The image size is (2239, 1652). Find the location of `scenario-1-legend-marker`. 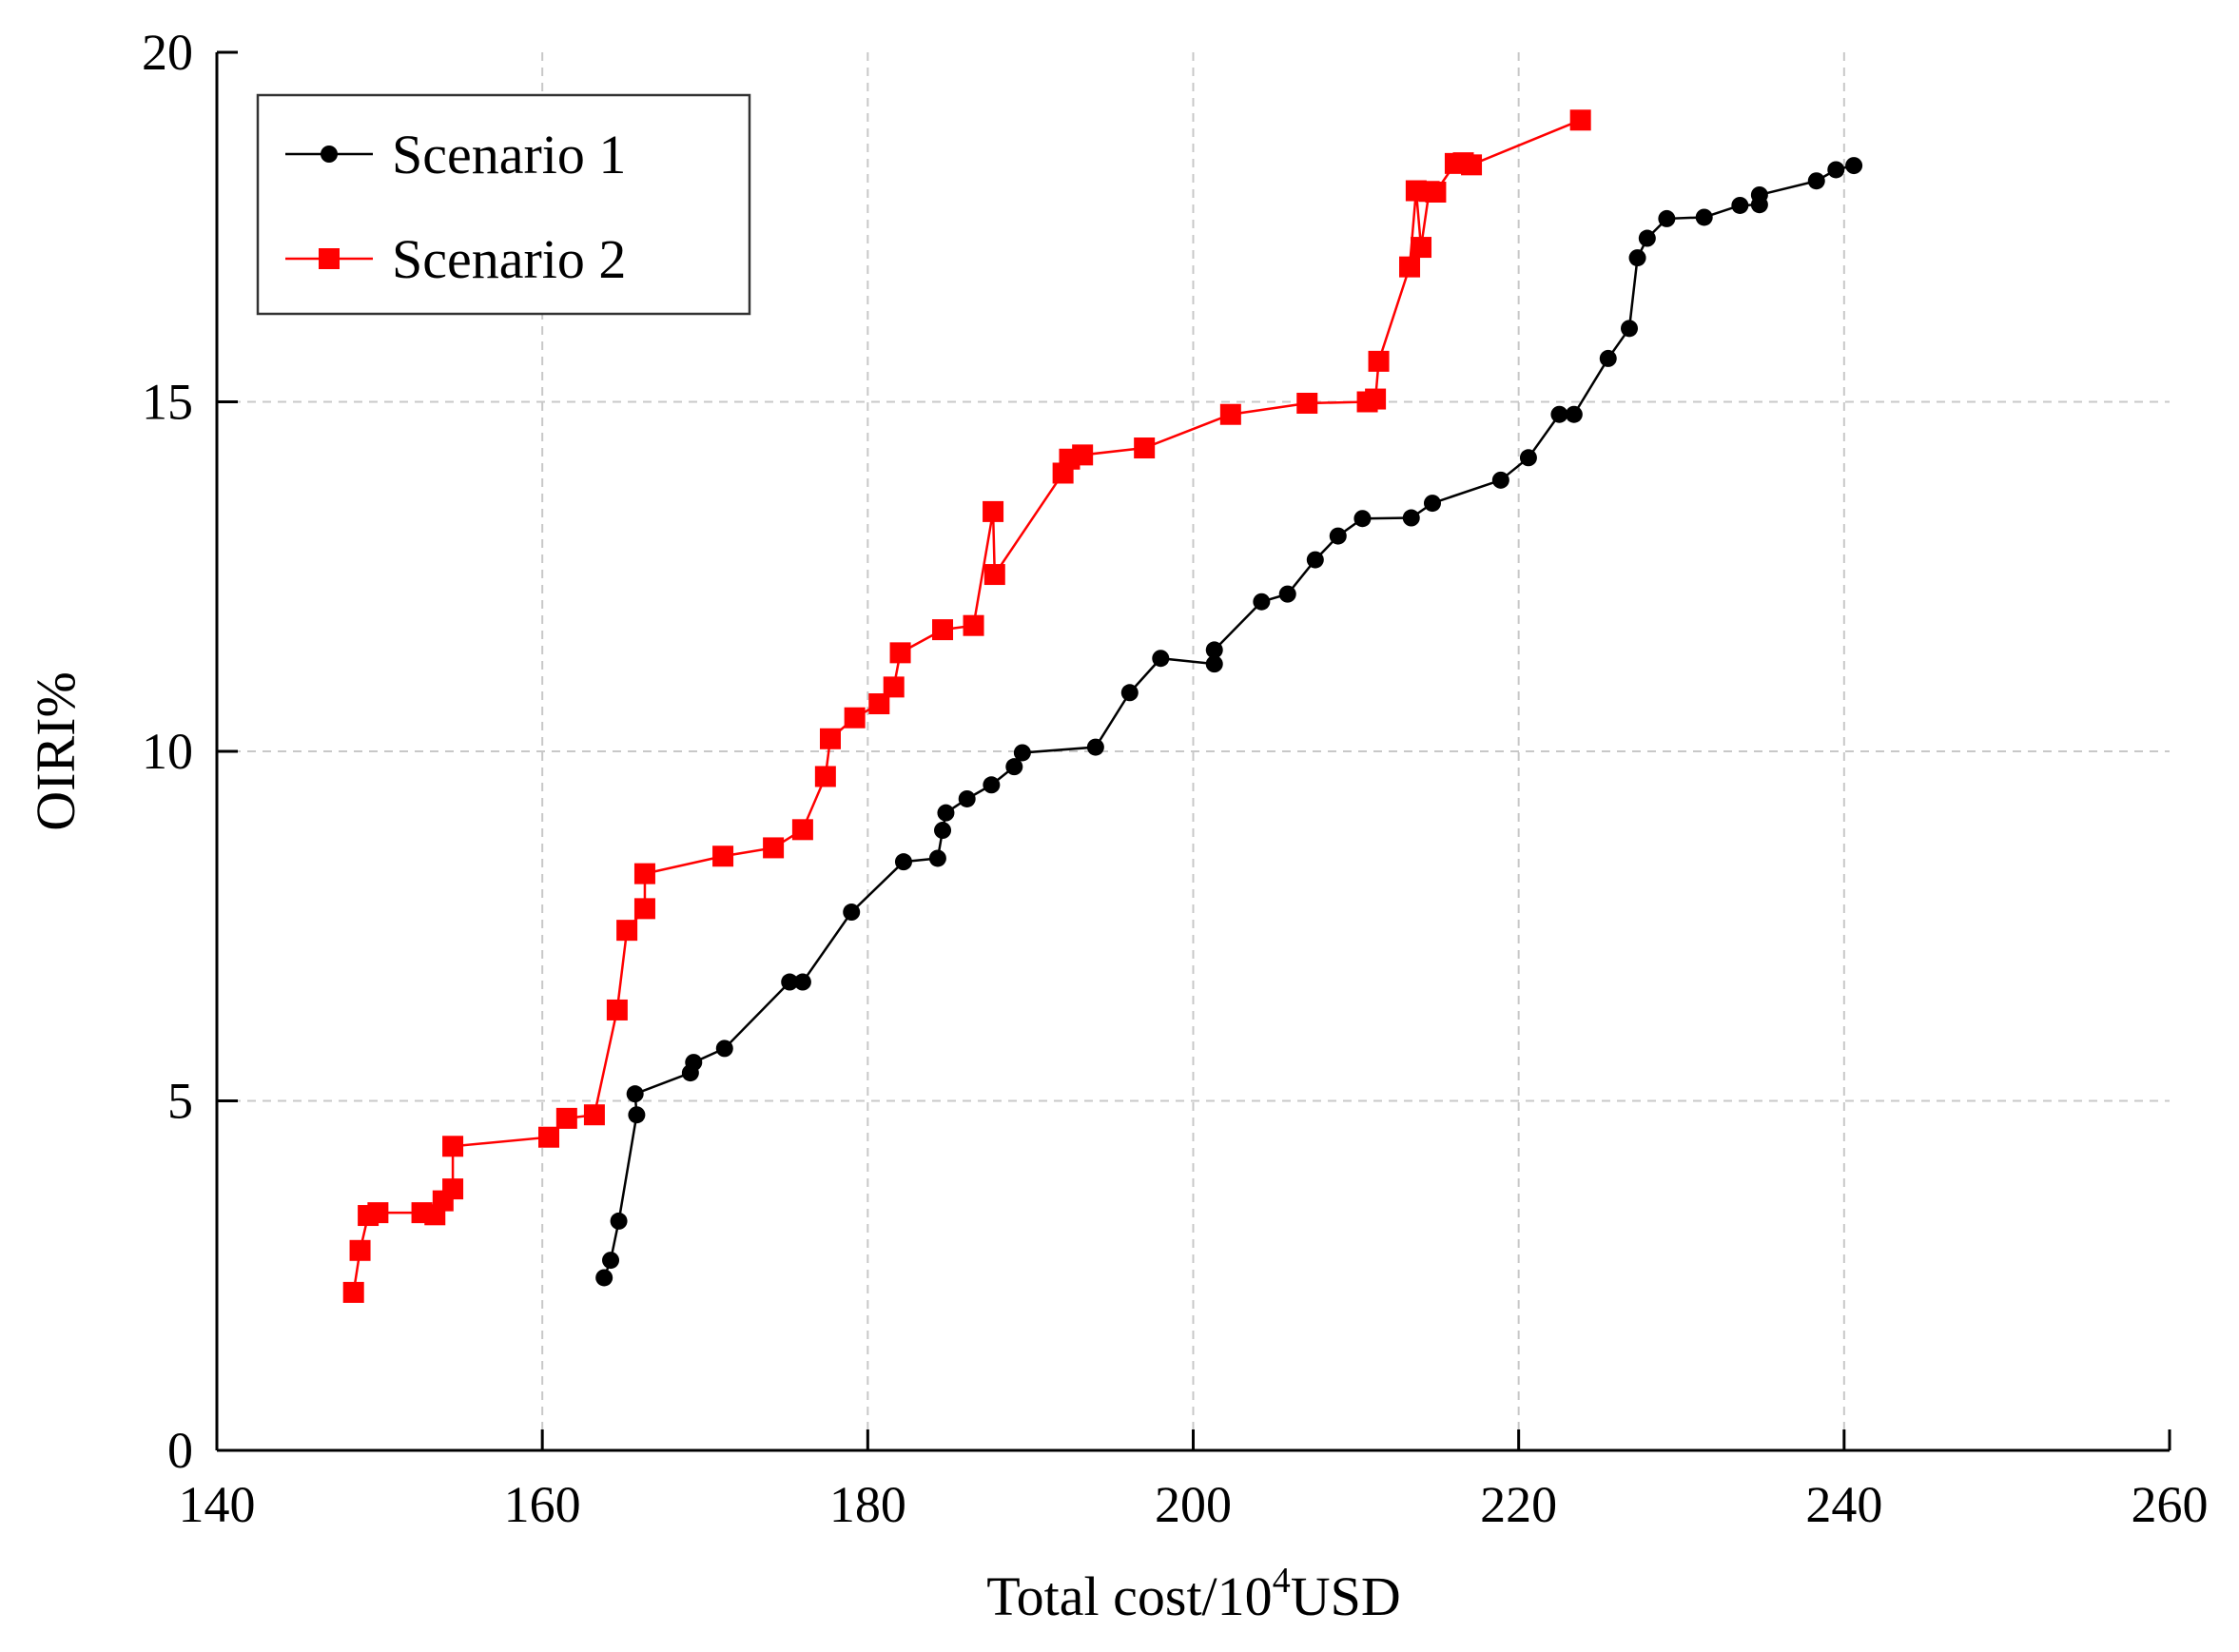

scenario-1-legend-marker is located at coordinates (330, 154).